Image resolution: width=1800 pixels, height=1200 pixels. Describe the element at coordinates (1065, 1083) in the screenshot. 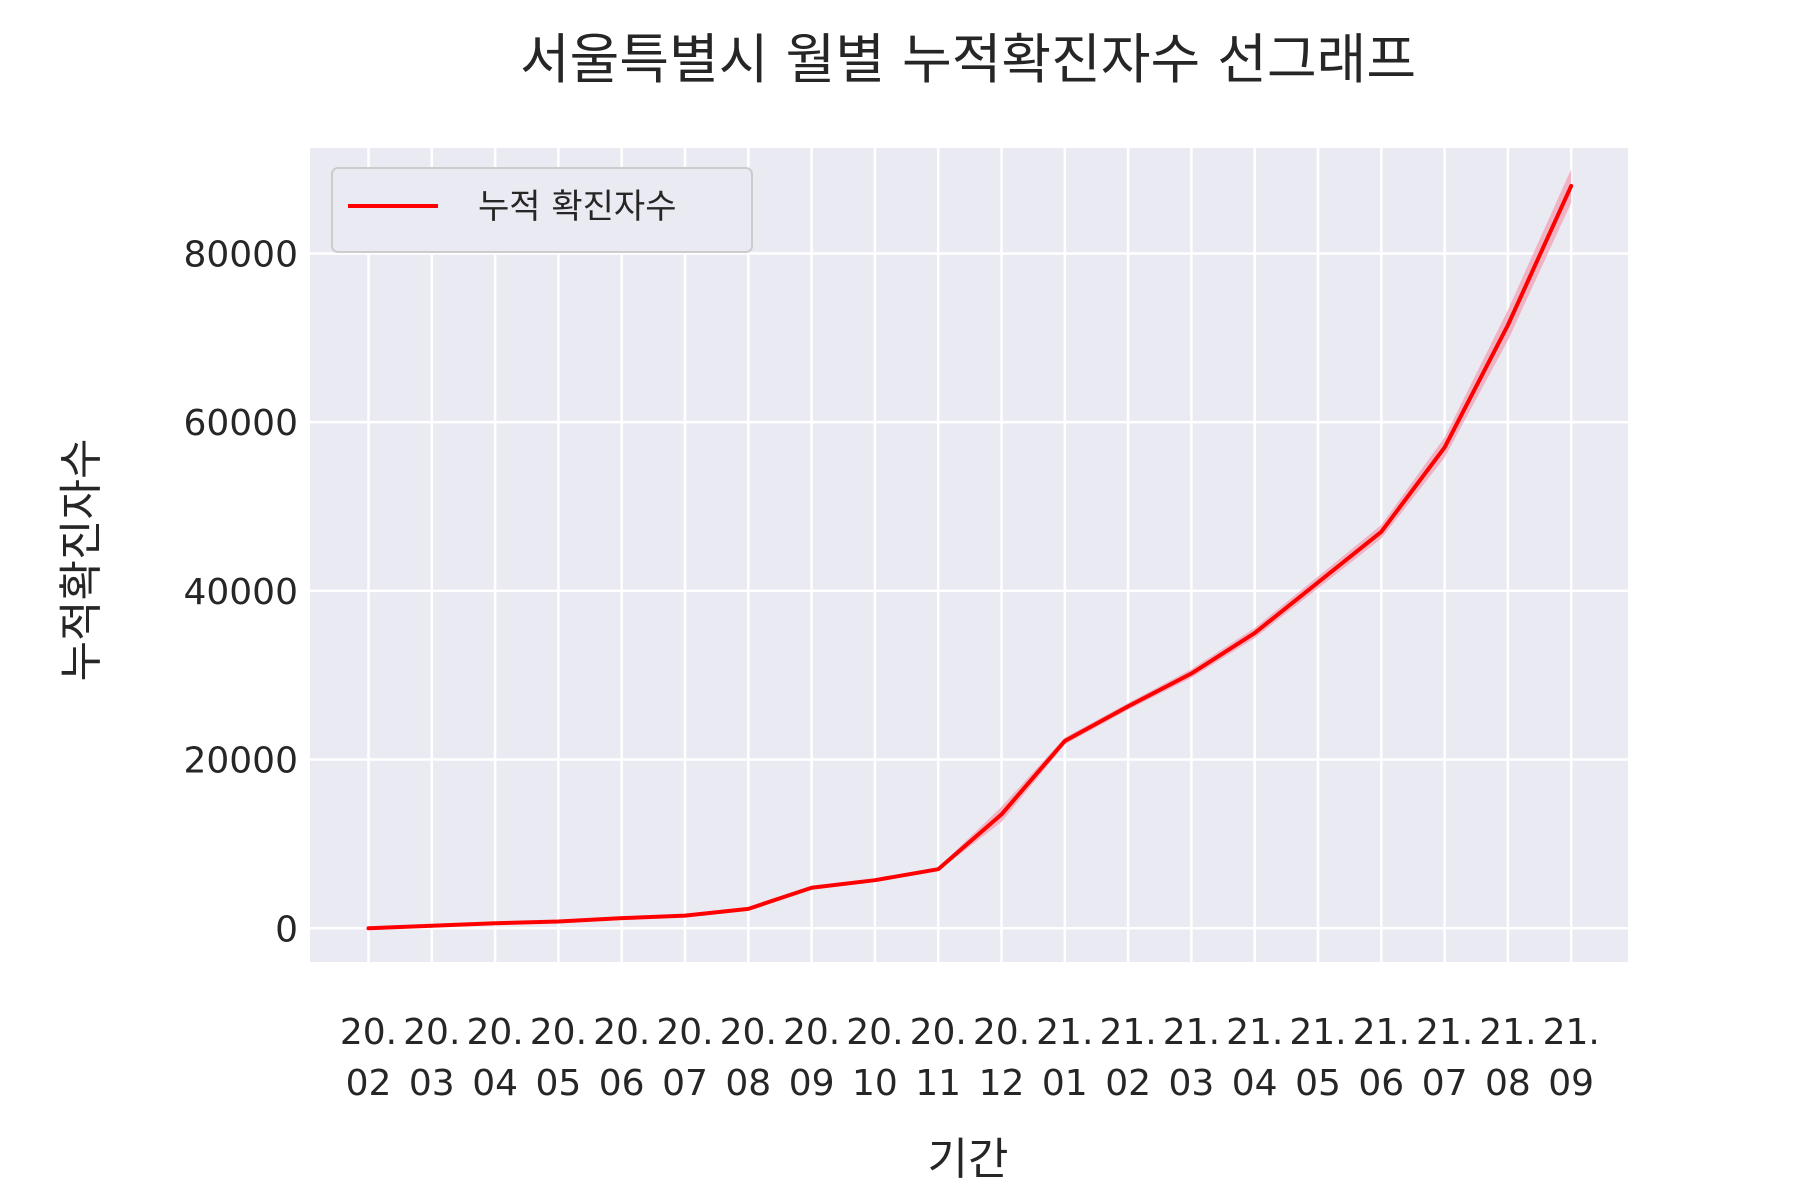

I see `x-tick-label-bottom: 01` at that location.